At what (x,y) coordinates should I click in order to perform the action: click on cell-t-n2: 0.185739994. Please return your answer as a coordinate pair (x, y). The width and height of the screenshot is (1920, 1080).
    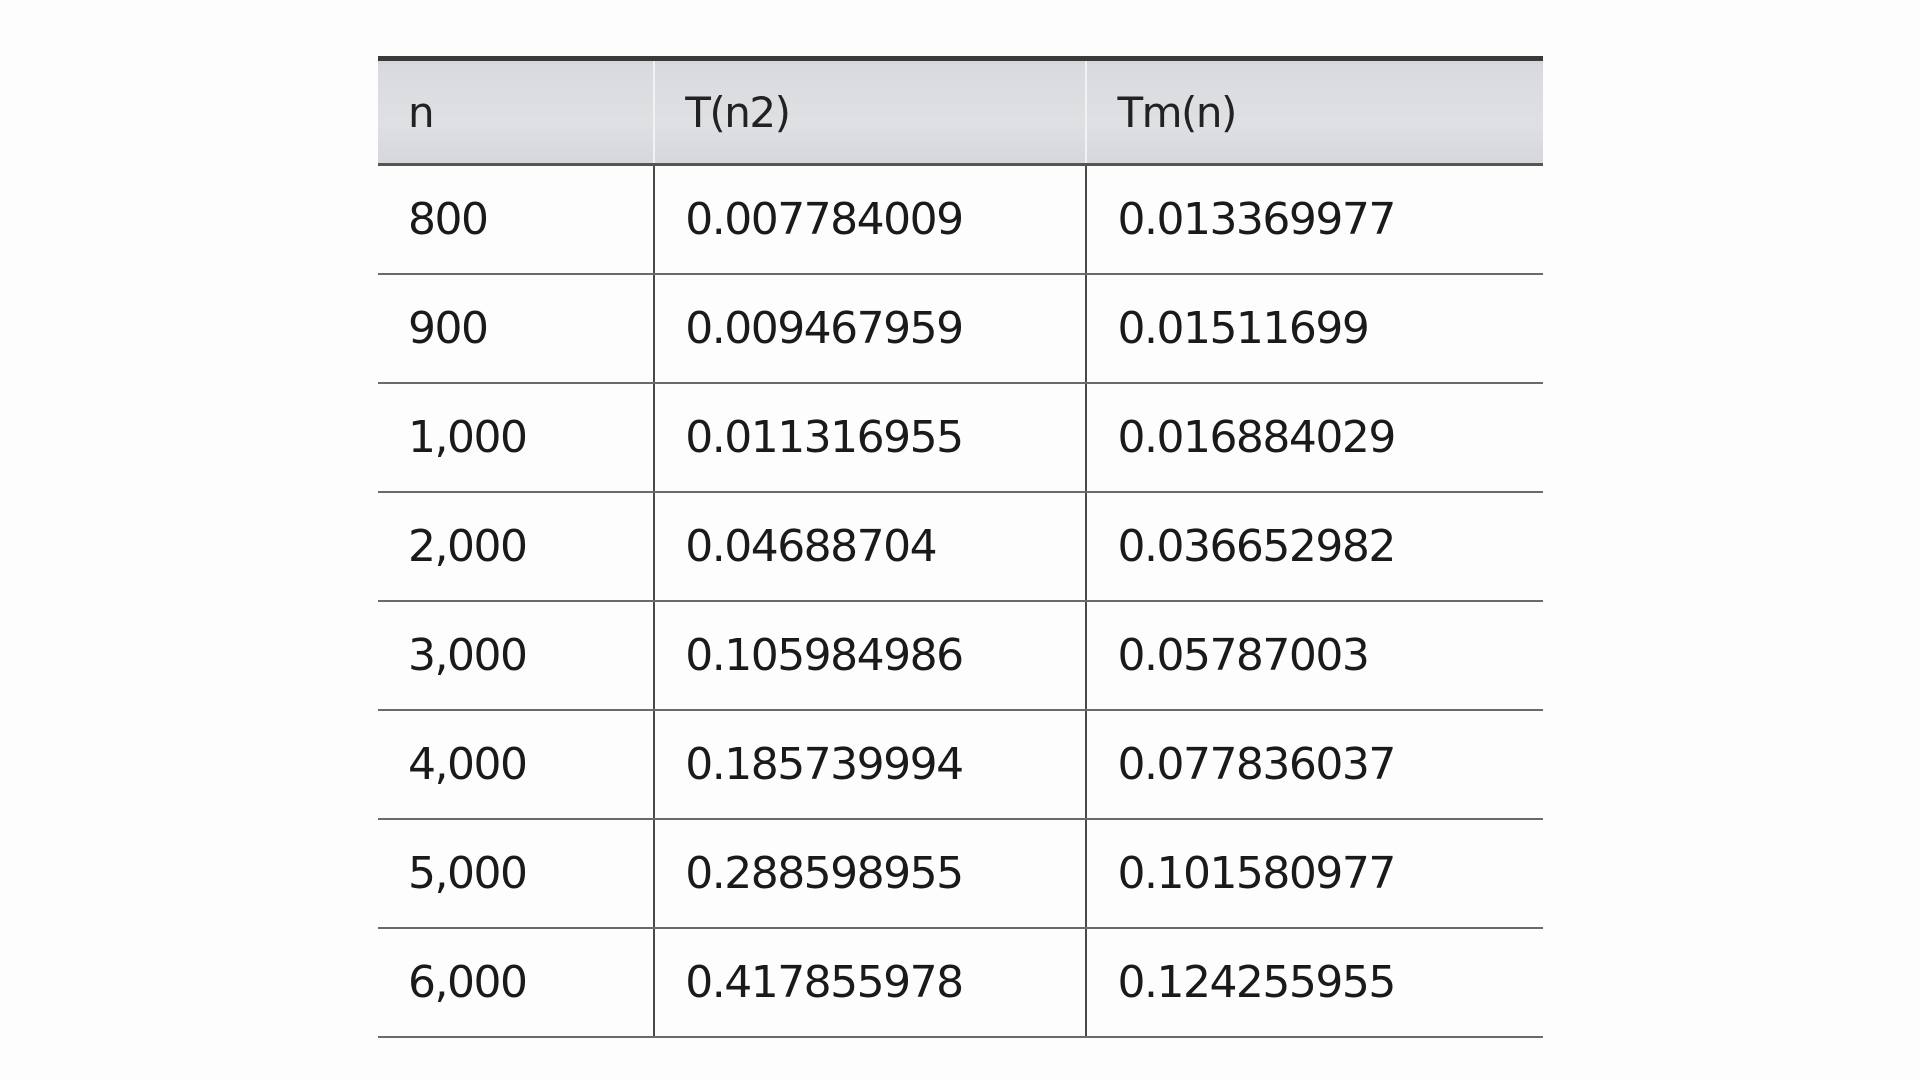
    Looking at the image, I should click on (870, 765).